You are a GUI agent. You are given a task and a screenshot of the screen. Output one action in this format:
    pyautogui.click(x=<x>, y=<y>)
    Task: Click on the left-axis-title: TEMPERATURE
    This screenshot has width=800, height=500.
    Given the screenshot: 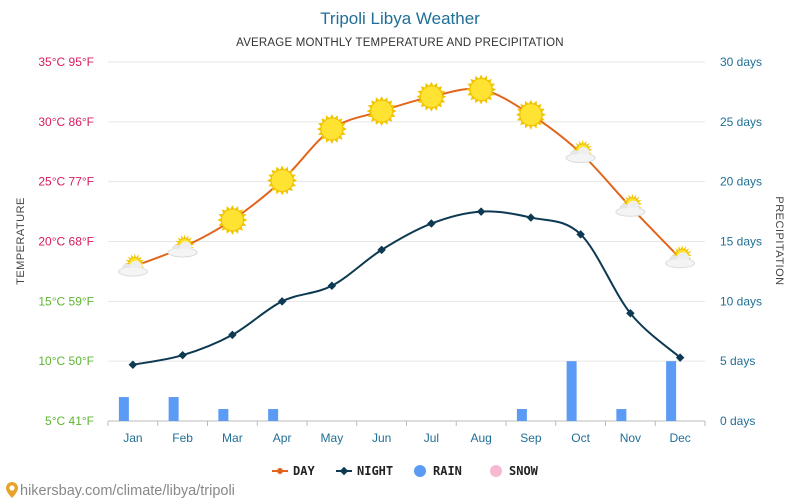 What is the action you would take?
    pyautogui.click(x=21, y=241)
    